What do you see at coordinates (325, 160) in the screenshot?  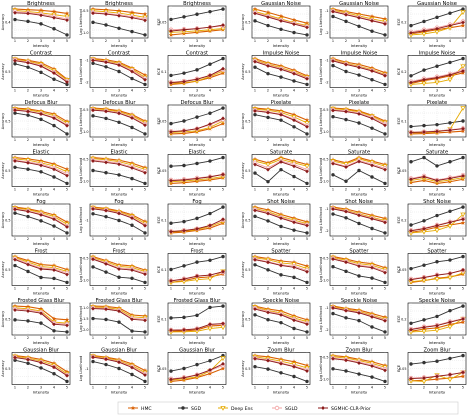 I see `y-tick-label: -0.5` at bounding box center [325, 160].